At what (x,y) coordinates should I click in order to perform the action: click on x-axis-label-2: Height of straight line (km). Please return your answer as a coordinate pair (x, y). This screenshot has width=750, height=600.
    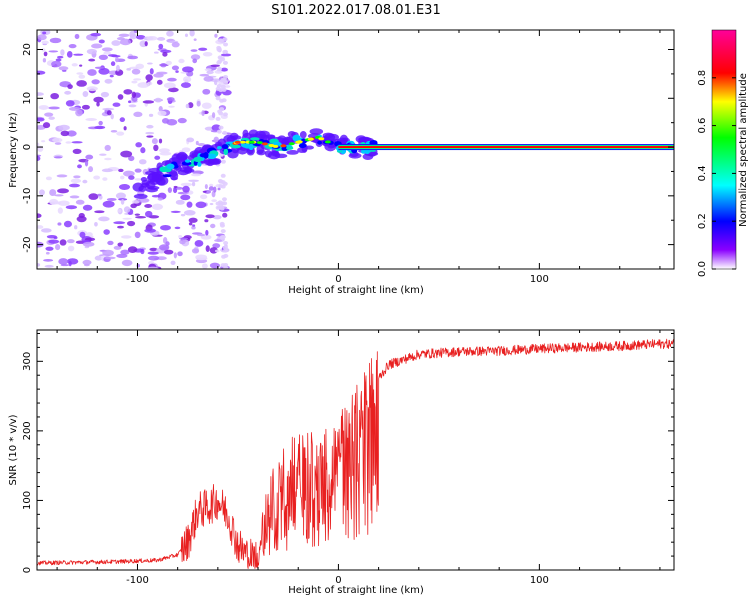
    Looking at the image, I should click on (356, 590).